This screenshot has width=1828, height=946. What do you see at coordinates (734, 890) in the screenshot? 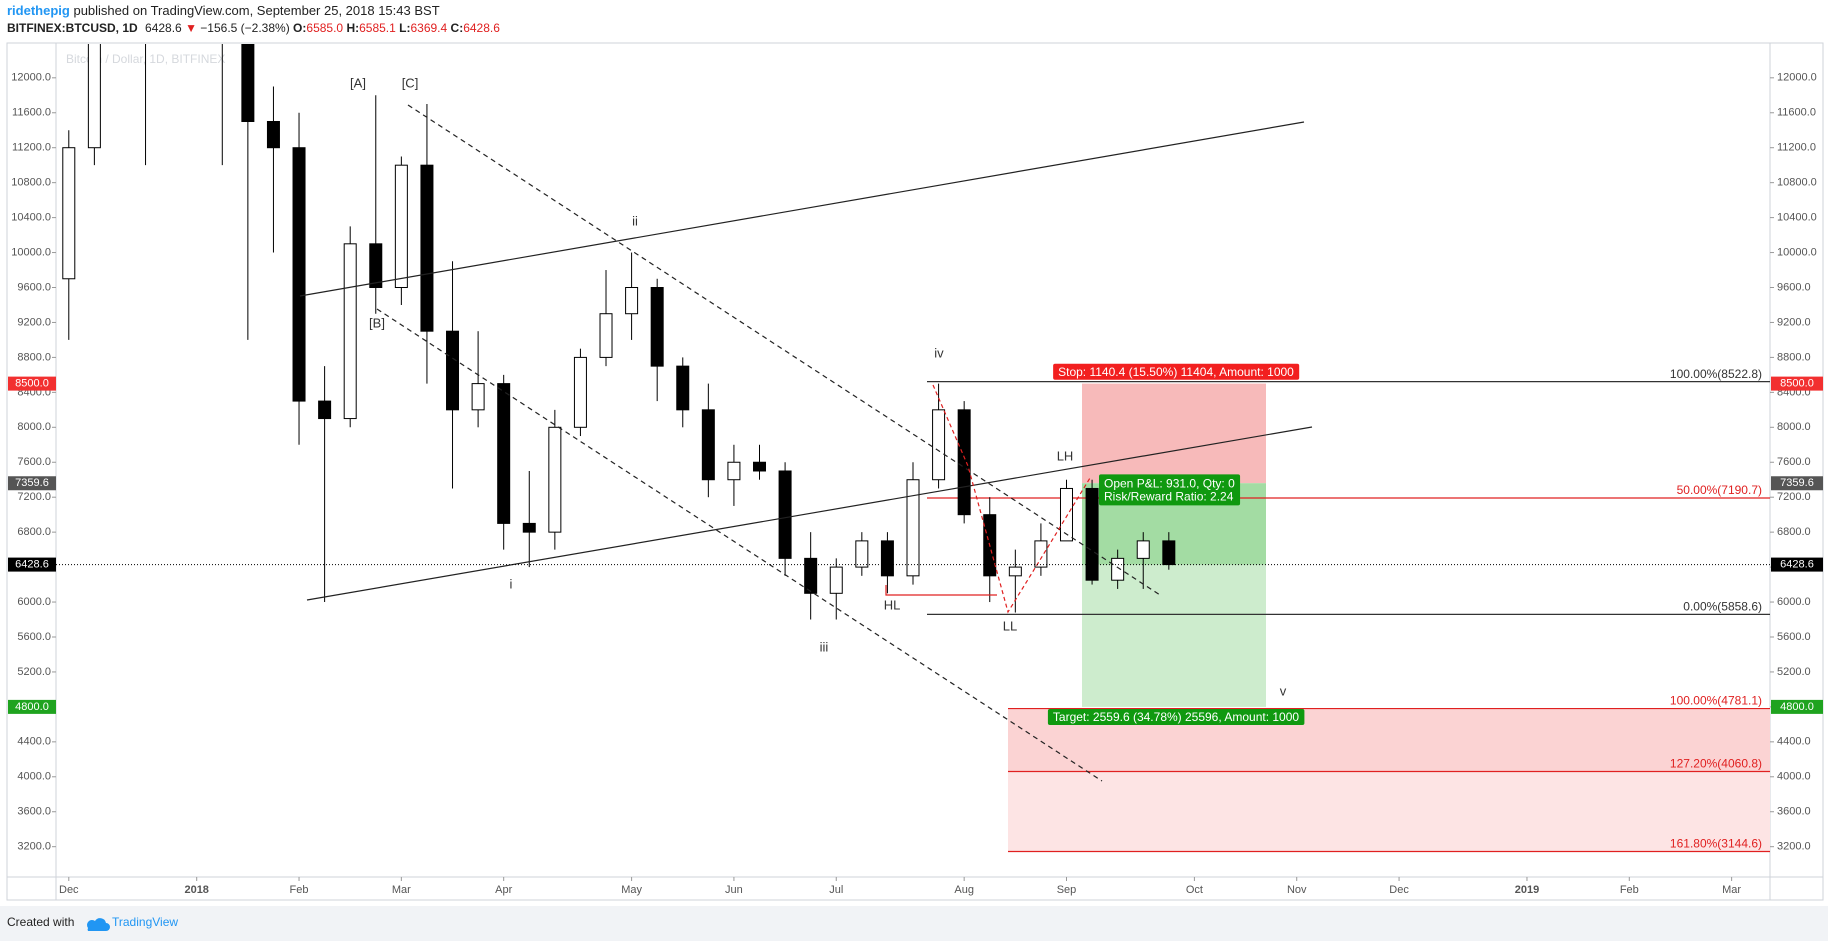
I see `x-tick-label: Jun` at bounding box center [734, 890].